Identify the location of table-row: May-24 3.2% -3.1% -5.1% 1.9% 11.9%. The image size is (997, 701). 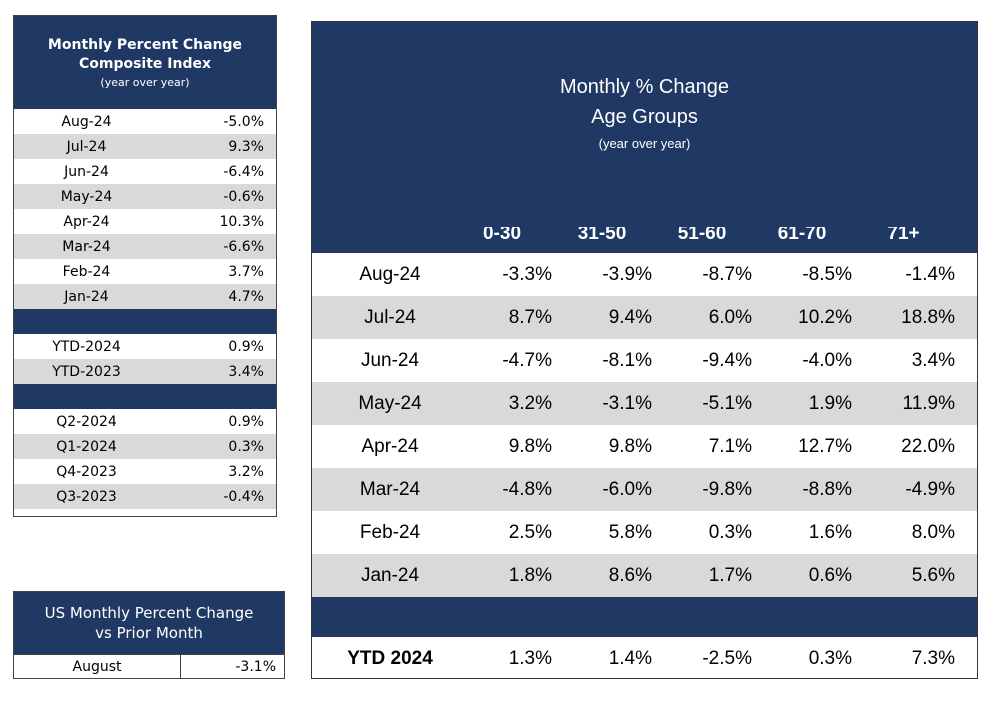
(644, 403).